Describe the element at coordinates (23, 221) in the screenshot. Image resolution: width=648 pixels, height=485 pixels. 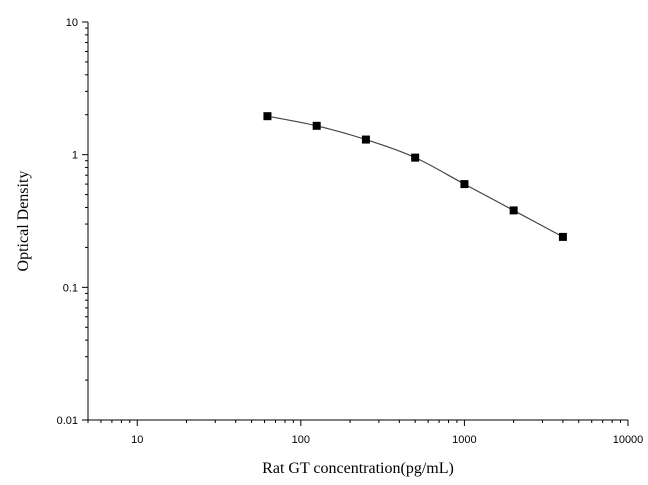
I see `y-axis-title: Optical Density` at that location.